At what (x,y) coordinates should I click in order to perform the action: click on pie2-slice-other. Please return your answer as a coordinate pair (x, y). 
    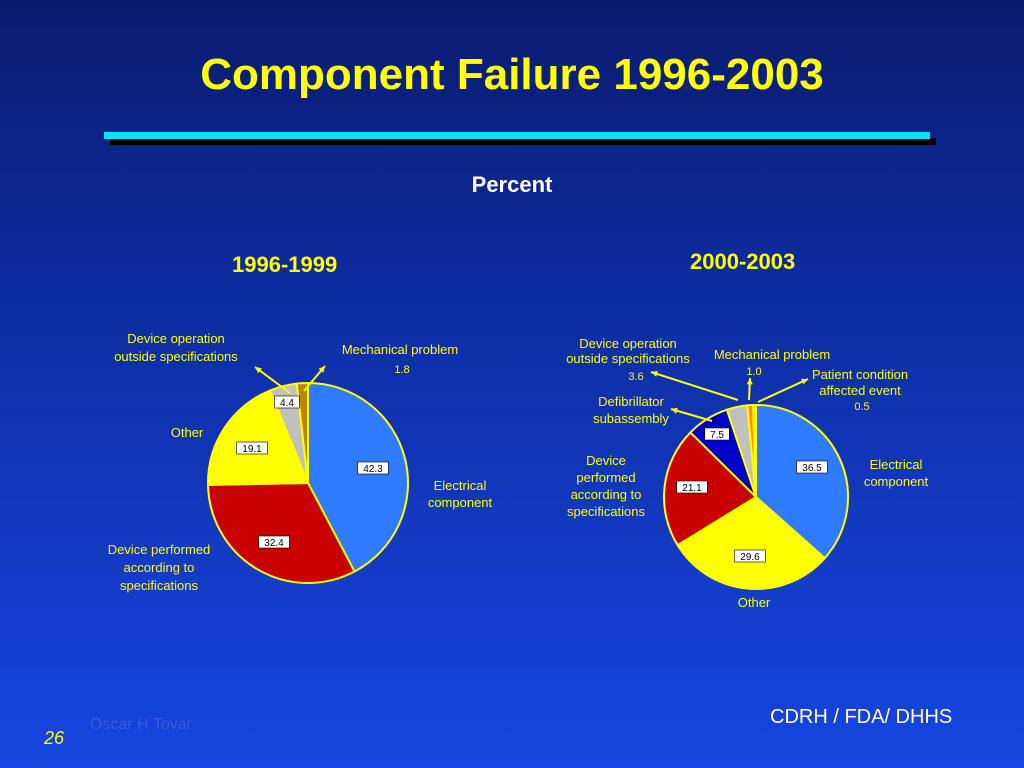
    Looking at the image, I should click on (751, 543).